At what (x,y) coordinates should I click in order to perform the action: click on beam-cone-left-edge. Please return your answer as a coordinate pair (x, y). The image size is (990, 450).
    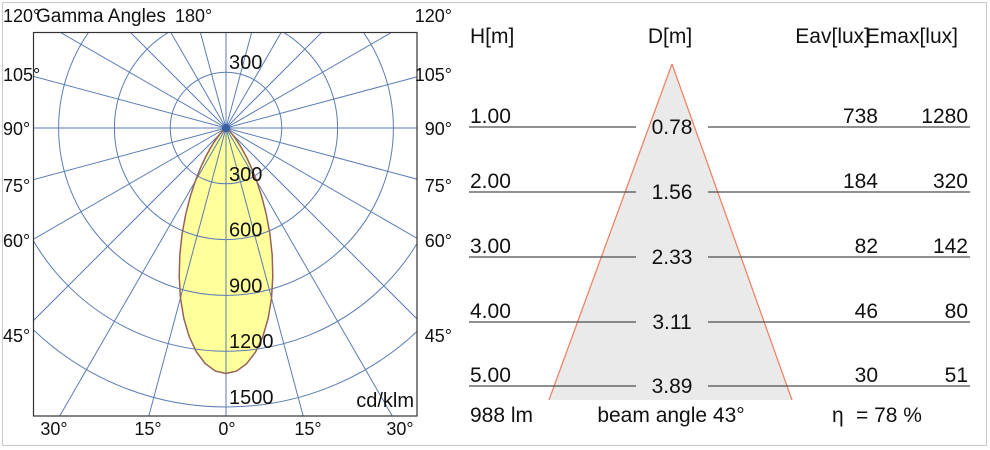
    Looking at the image, I should click on (610, 232).